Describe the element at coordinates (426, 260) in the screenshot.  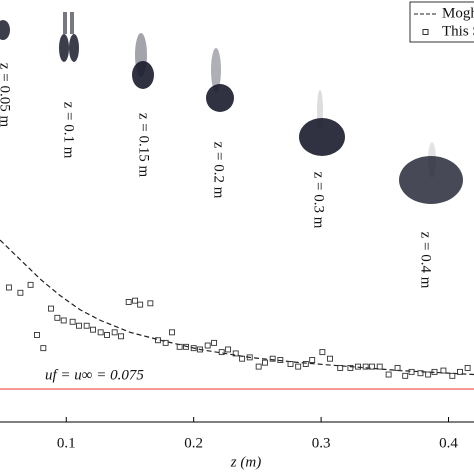
I see `plume-label: z = 0.4 m` at that location.